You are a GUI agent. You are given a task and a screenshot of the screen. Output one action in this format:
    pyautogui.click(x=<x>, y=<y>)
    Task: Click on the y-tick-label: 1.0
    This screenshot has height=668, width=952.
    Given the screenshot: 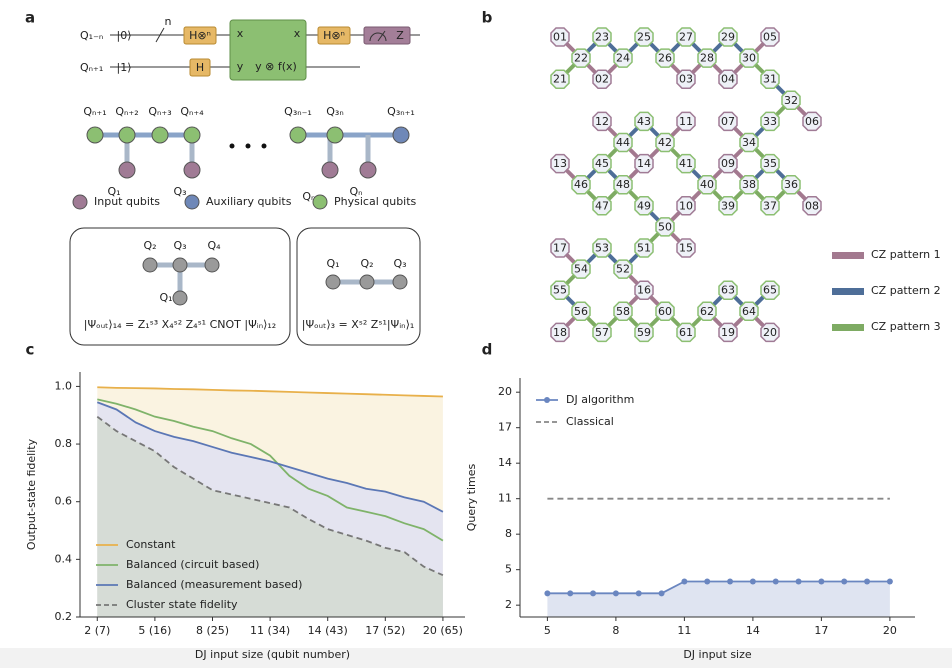 What is the action you would take?
    pyautogui.click(x=64, y=385)
    